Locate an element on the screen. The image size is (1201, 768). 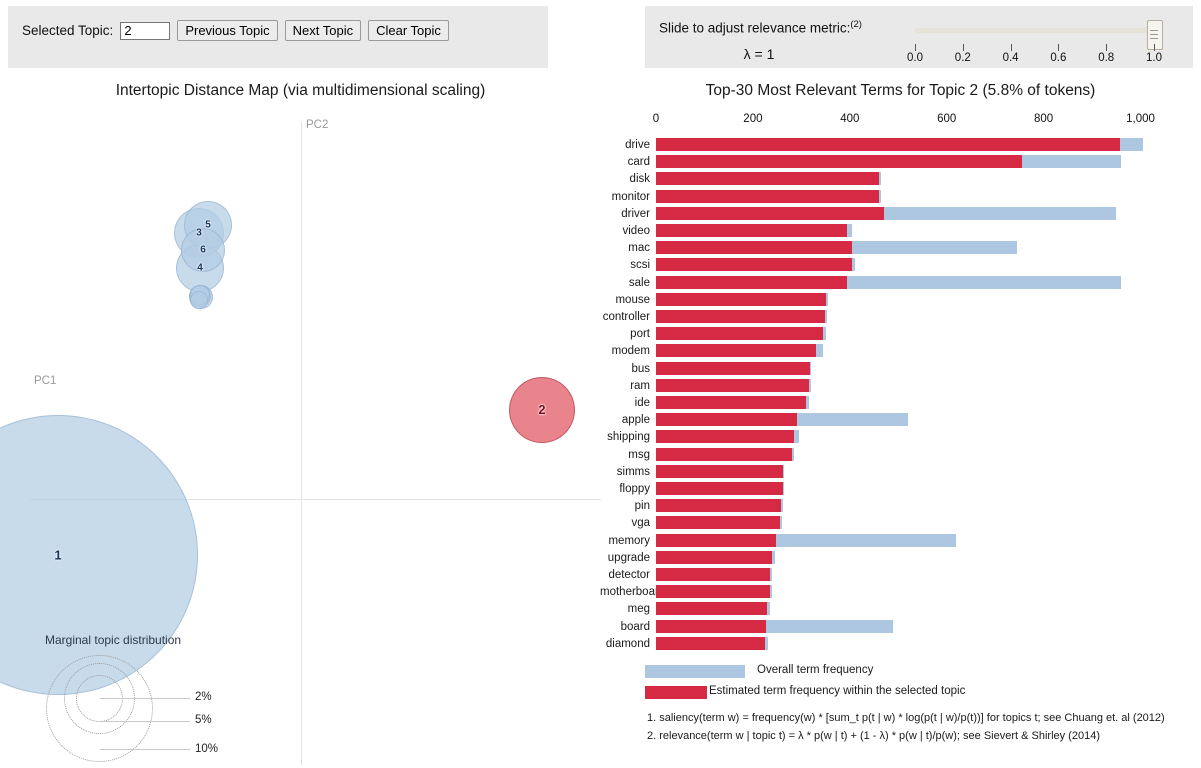
bar-term-label: scsi is located at coordinates (640, 265).